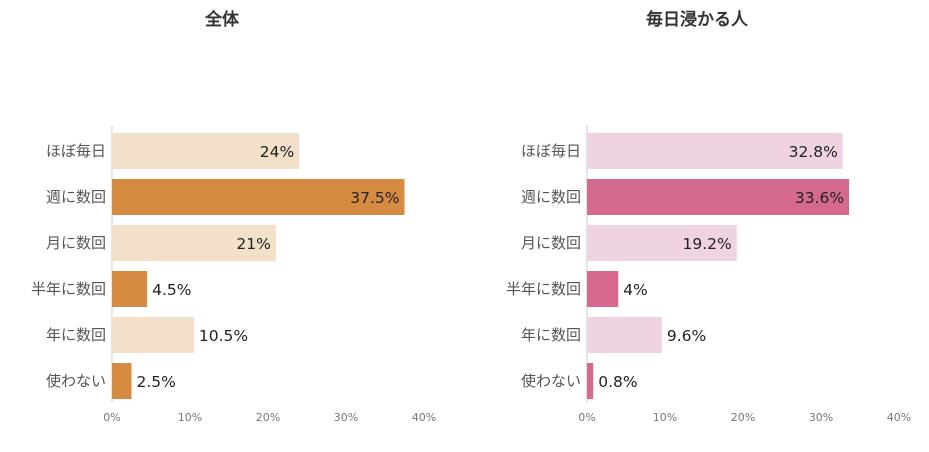 This screenshot has height=452, width=929. What do you see at coordinates (697, 19) in the screenshot?
I see `chart-title: 毎日浸かる人` at bounding box center [697, 19].